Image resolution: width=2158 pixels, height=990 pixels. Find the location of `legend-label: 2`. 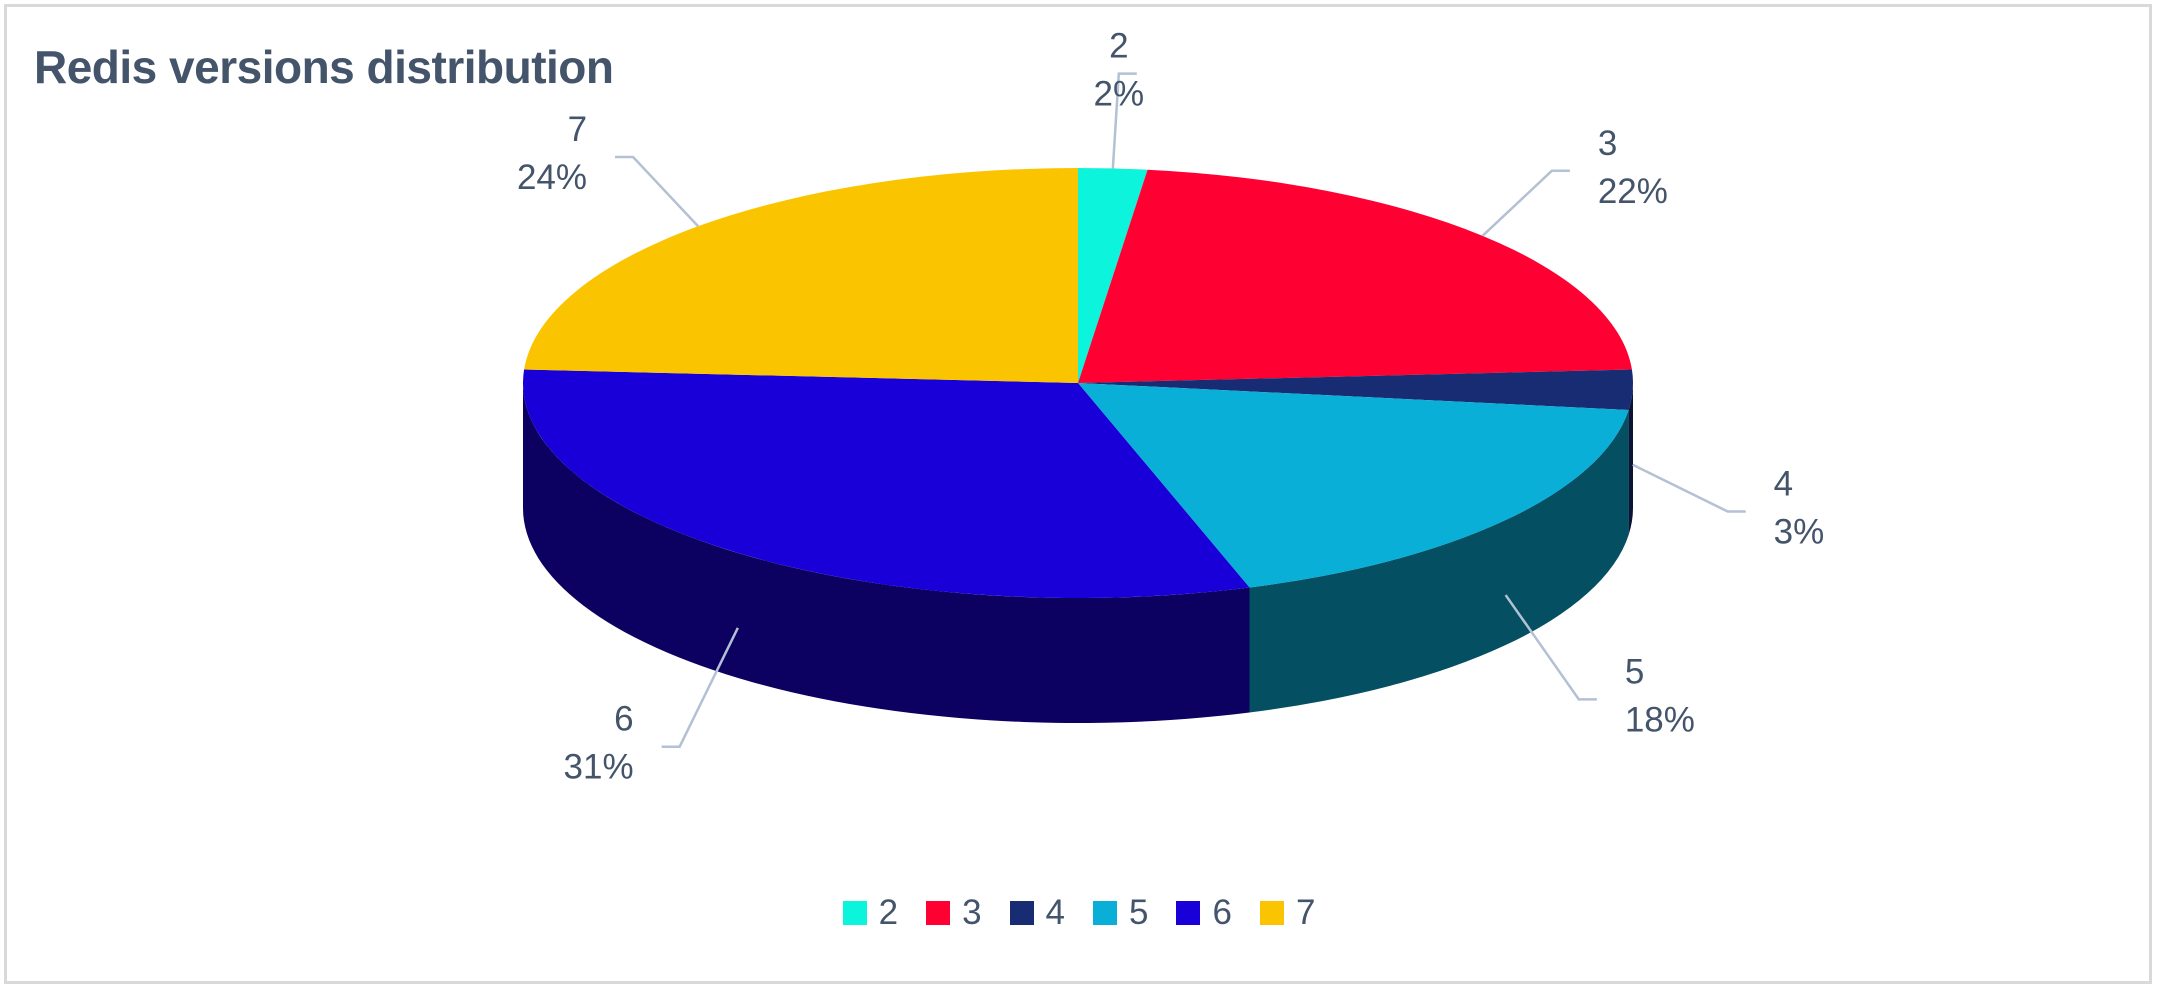

legend-label: 2 is located at coordinates (888, 912).